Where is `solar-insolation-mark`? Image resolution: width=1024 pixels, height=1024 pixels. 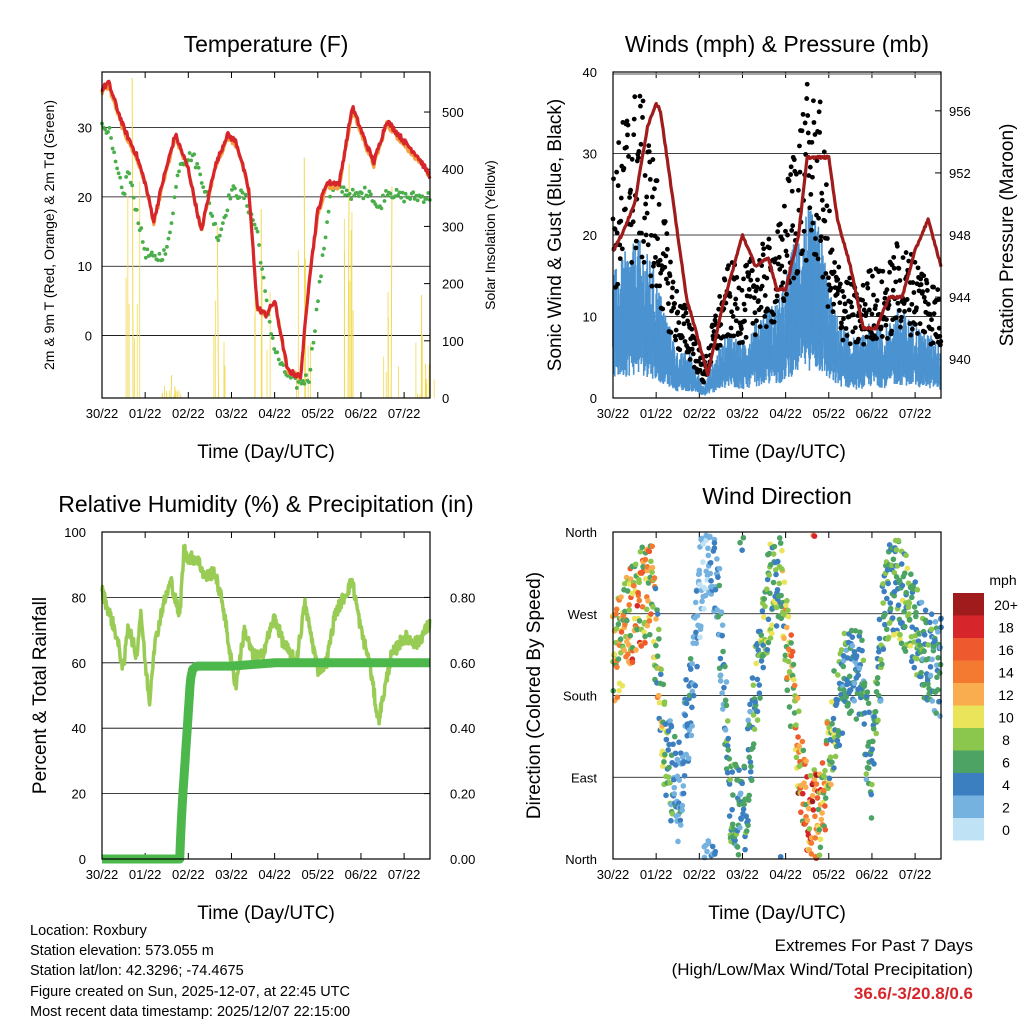 solar-insolation-mark is located at coordinates (171, 387).